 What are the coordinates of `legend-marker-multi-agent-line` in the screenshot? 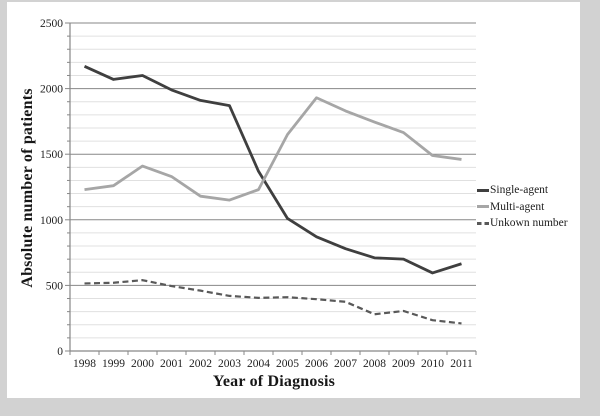 It's located at (483, 207).